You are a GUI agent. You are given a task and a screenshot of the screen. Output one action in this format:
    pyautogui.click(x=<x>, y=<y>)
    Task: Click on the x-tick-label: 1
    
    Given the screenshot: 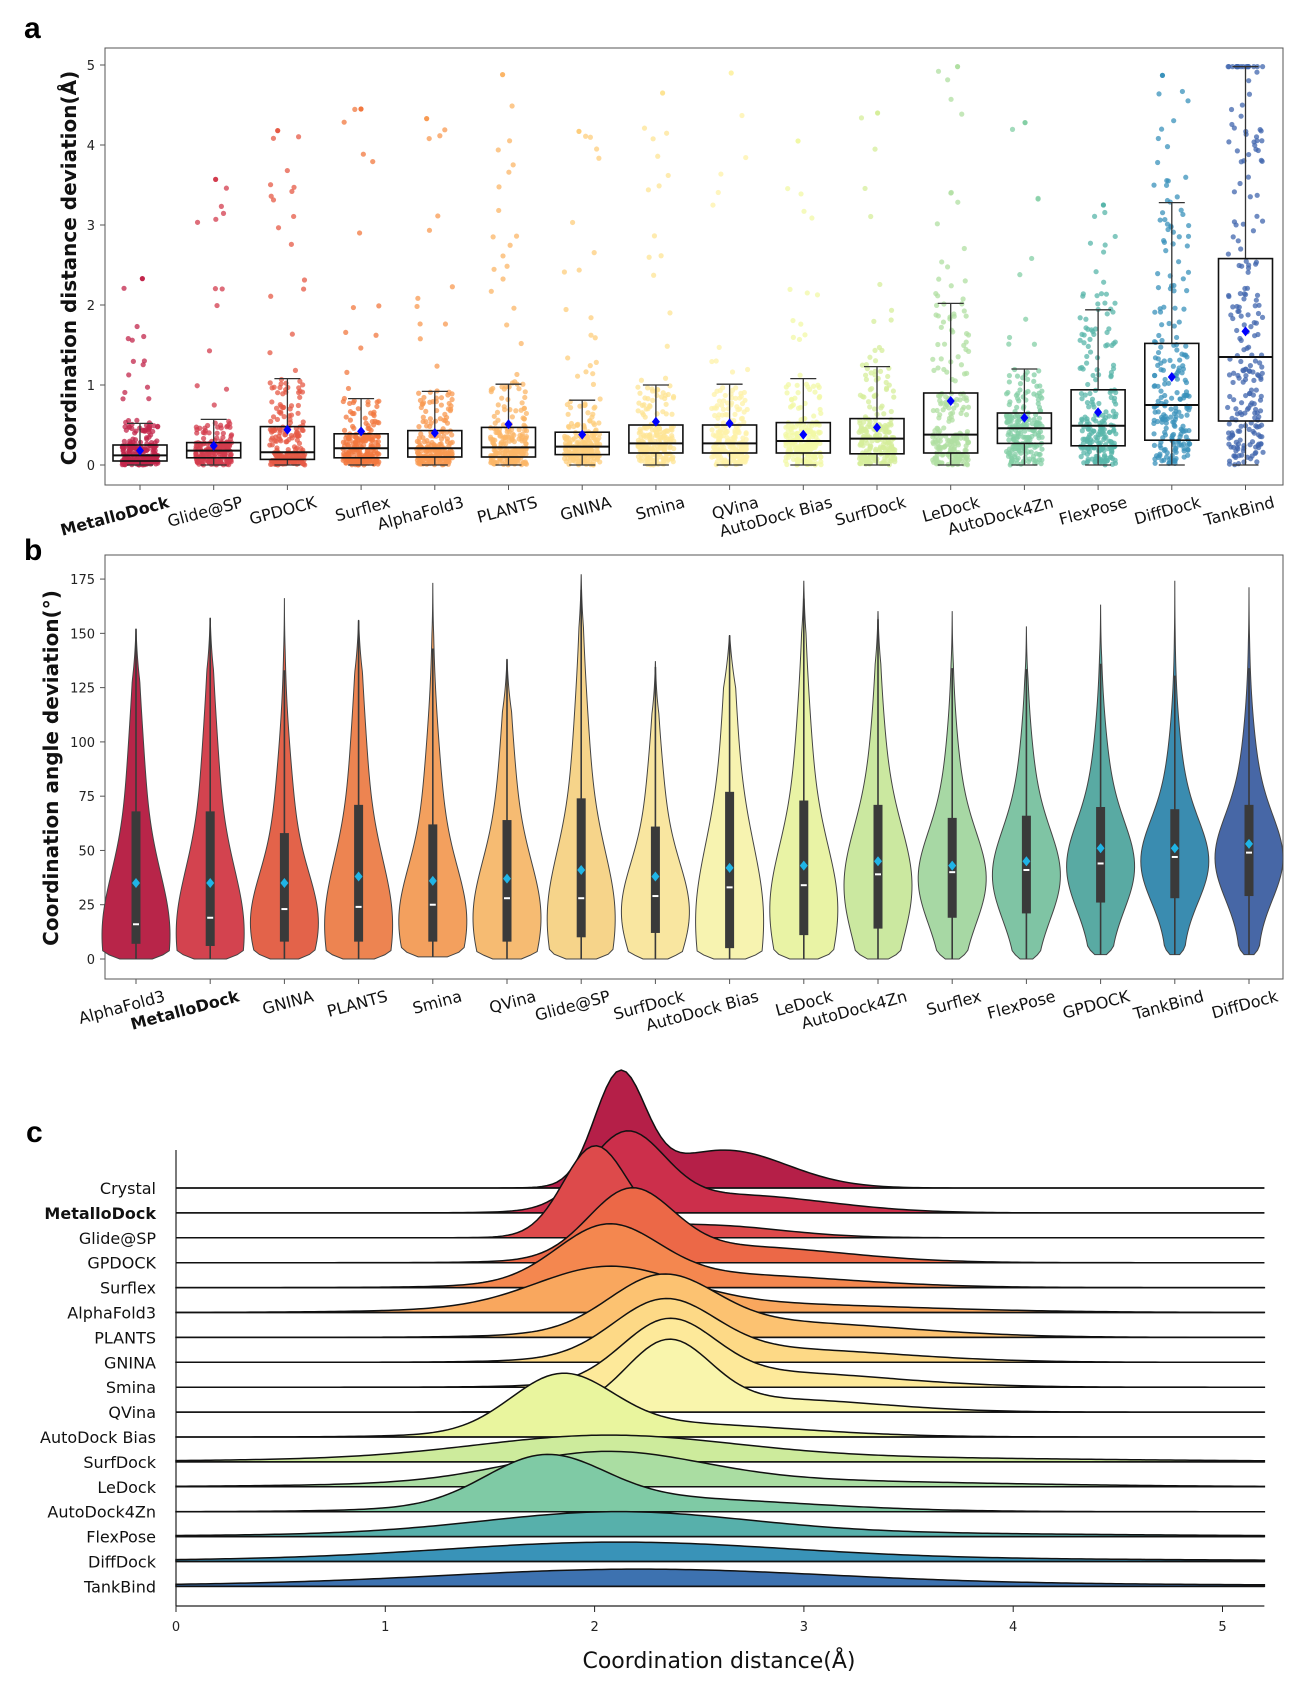 What is the action you would take?
    pyautogui.click(x=385, y=1627)
    